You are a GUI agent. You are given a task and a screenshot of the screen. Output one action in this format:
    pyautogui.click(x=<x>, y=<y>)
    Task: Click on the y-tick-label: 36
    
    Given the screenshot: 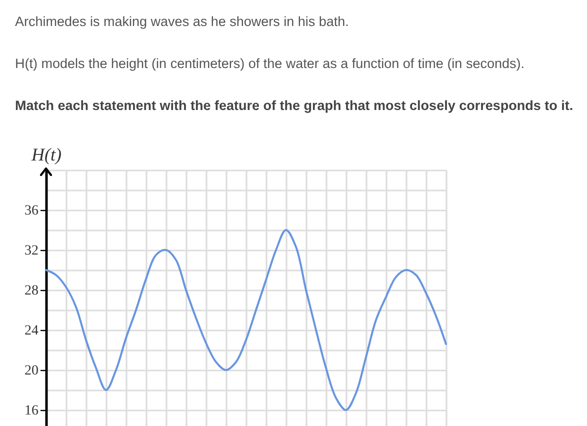 What is the action you would take?
    pyautogui.click(x=31, y=211)
    